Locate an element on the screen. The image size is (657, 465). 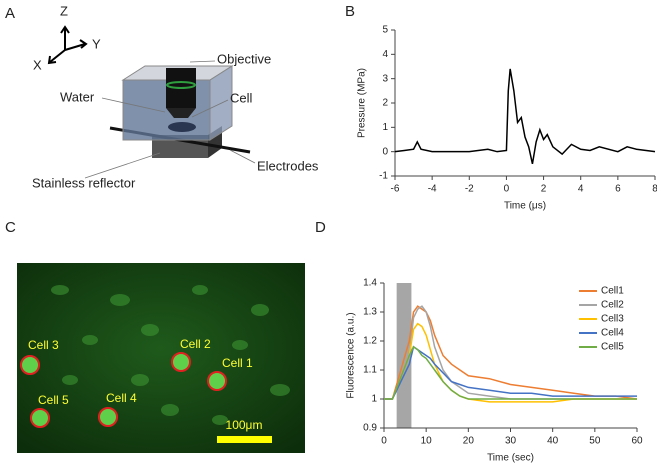
x-tick-label: 50 is located at coordinates (595, 441).